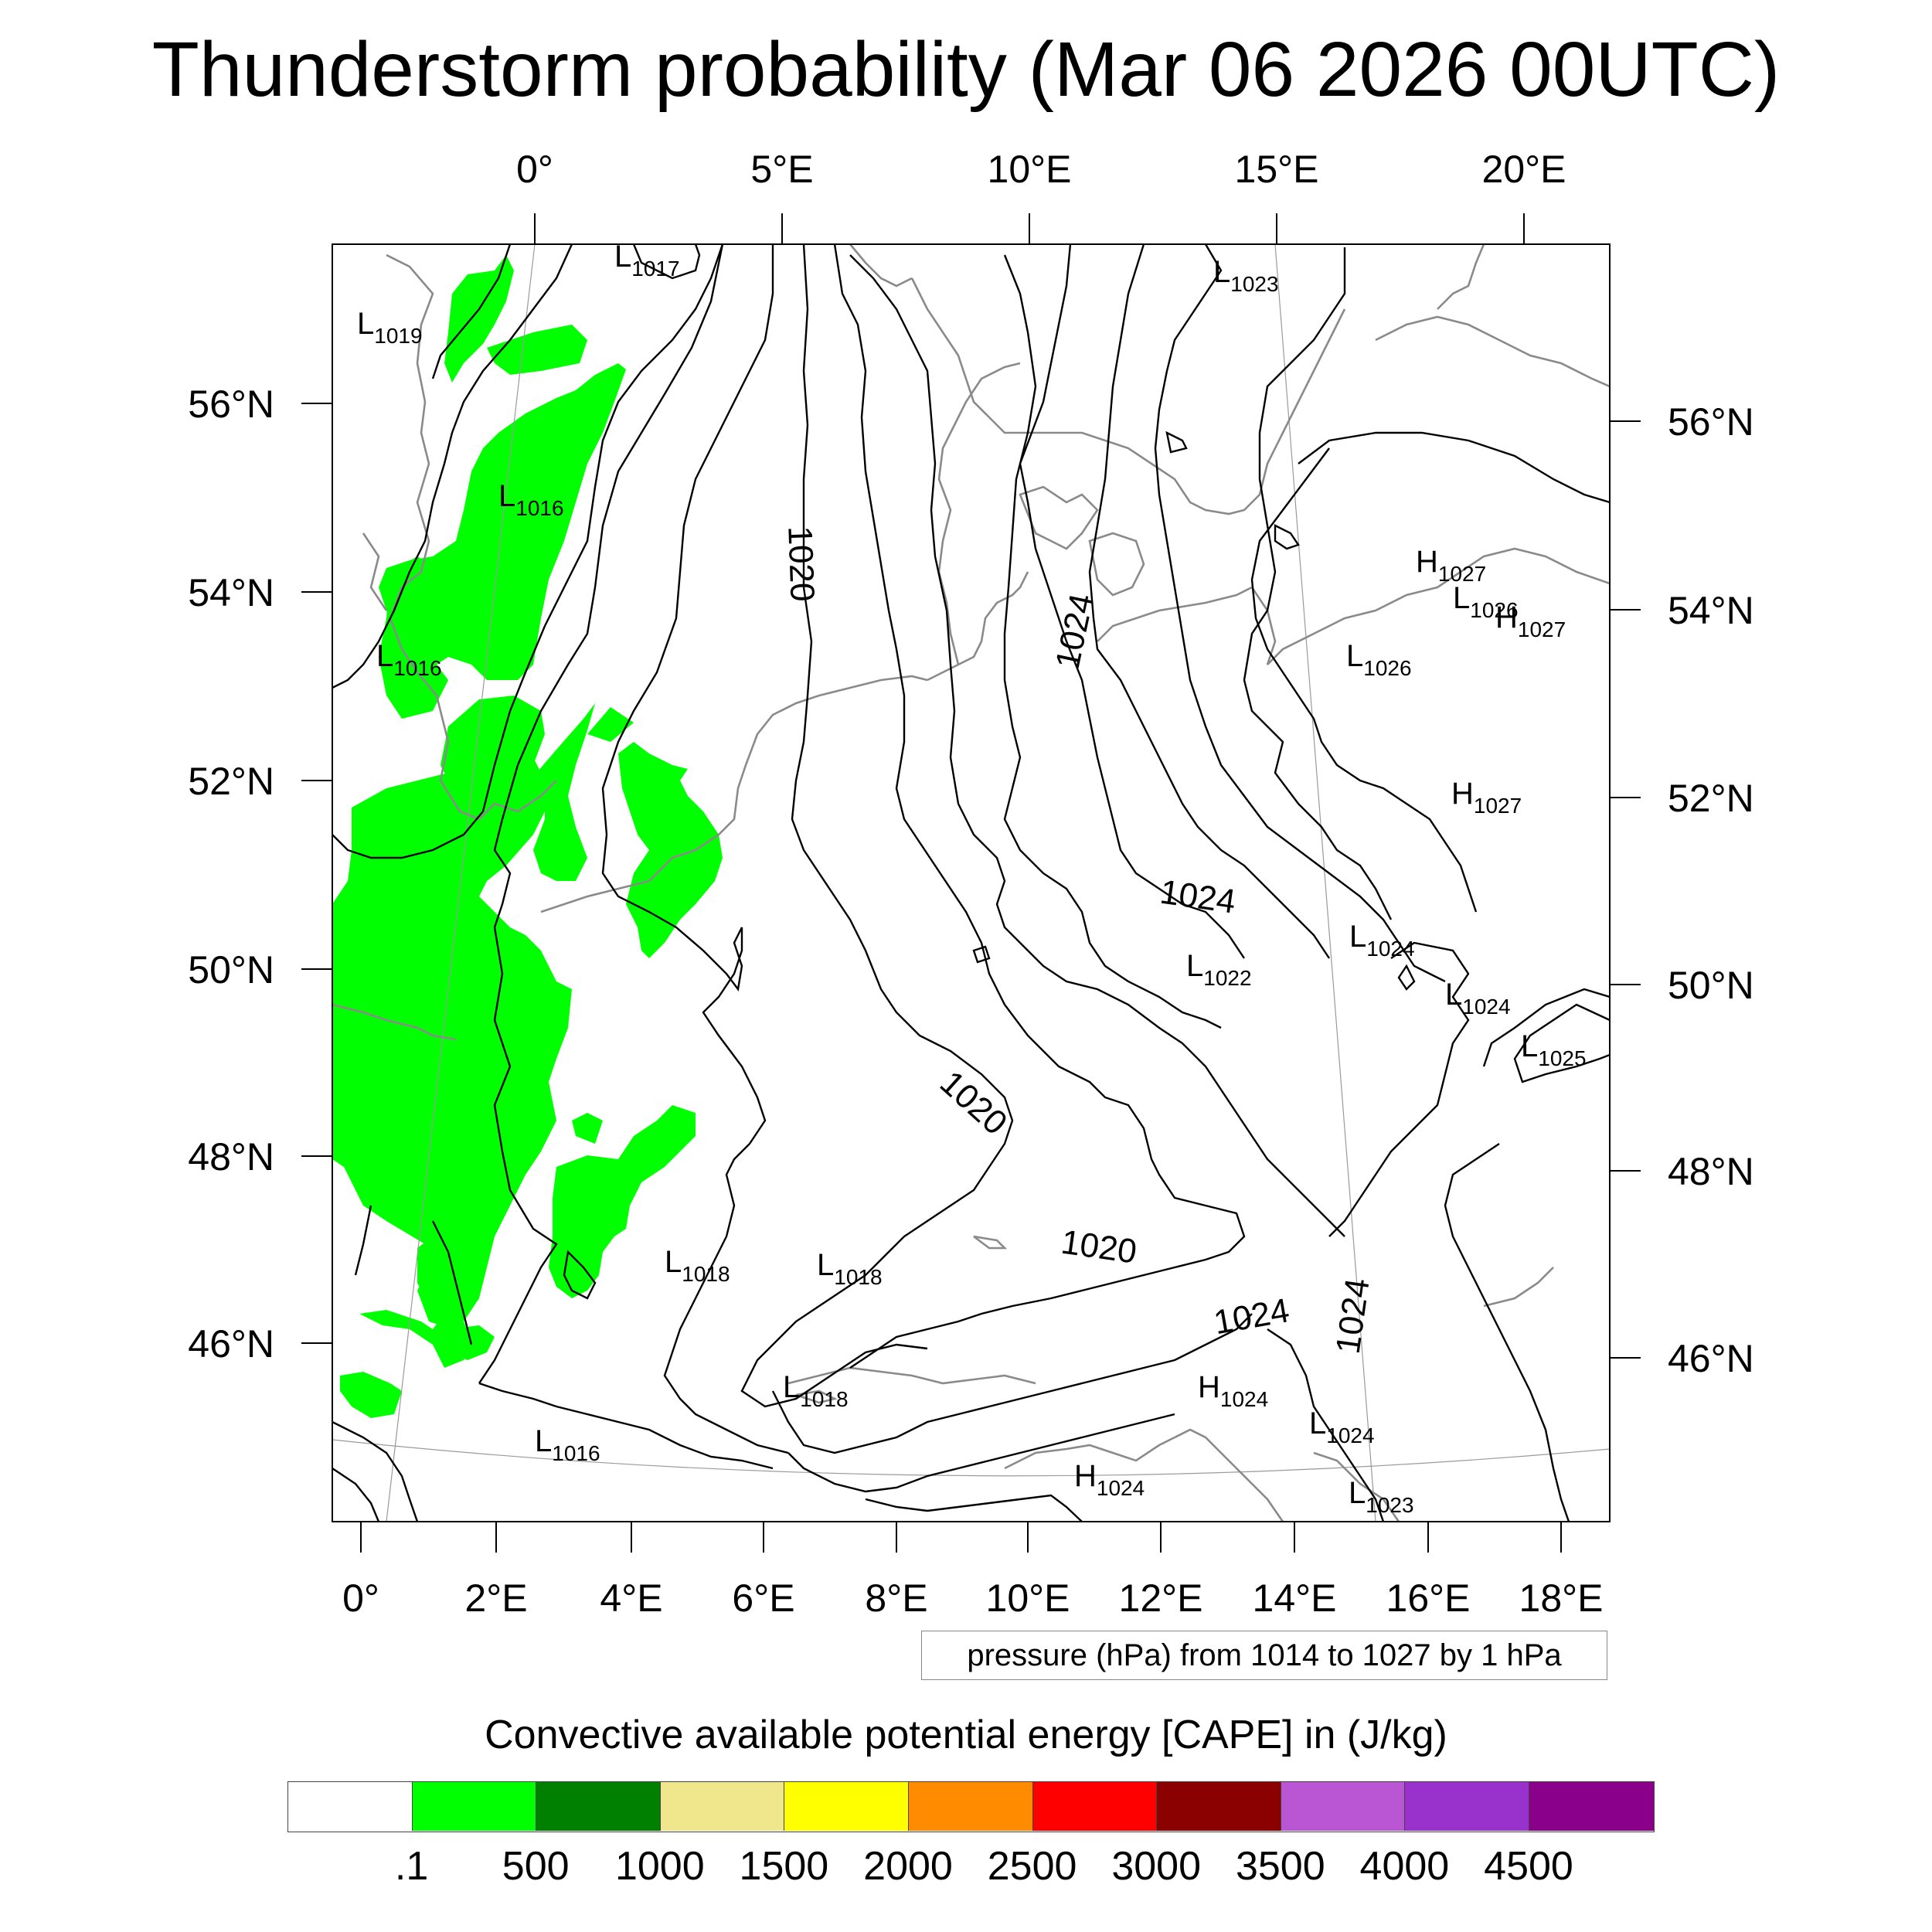 This screenshot has height=1932, width=1932. What do you see at coordinates (1711, 422) in the screenshot?
I see `right-lat-label: 56°N` at bounding box center [1711, 422].